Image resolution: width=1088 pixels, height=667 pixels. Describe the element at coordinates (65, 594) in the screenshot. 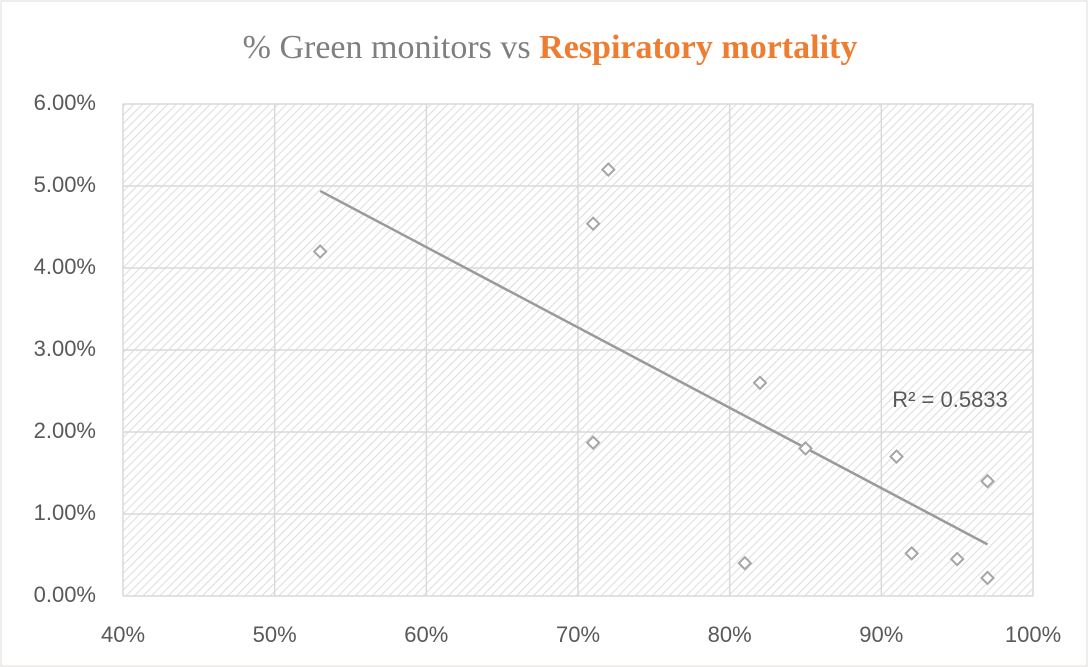

I see `y-tick-label: 0.00%` at that location.